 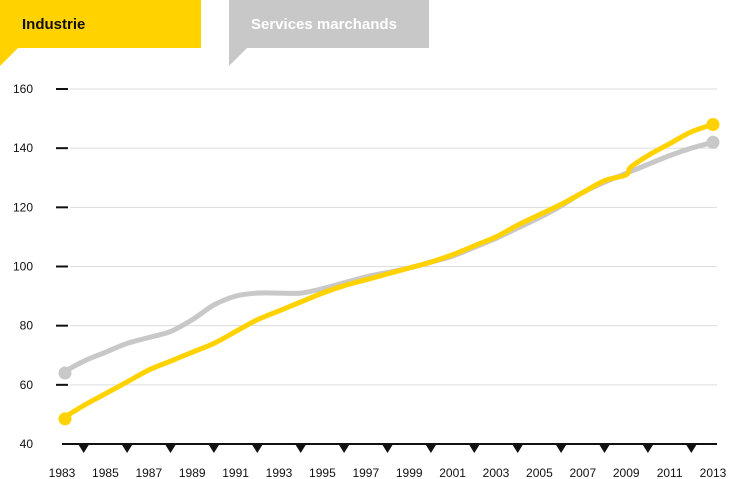 What do you see at coordinates (474, 449) in the screenshot?
I see `x-tick-marker-2002` at bounding box center [474, 449].